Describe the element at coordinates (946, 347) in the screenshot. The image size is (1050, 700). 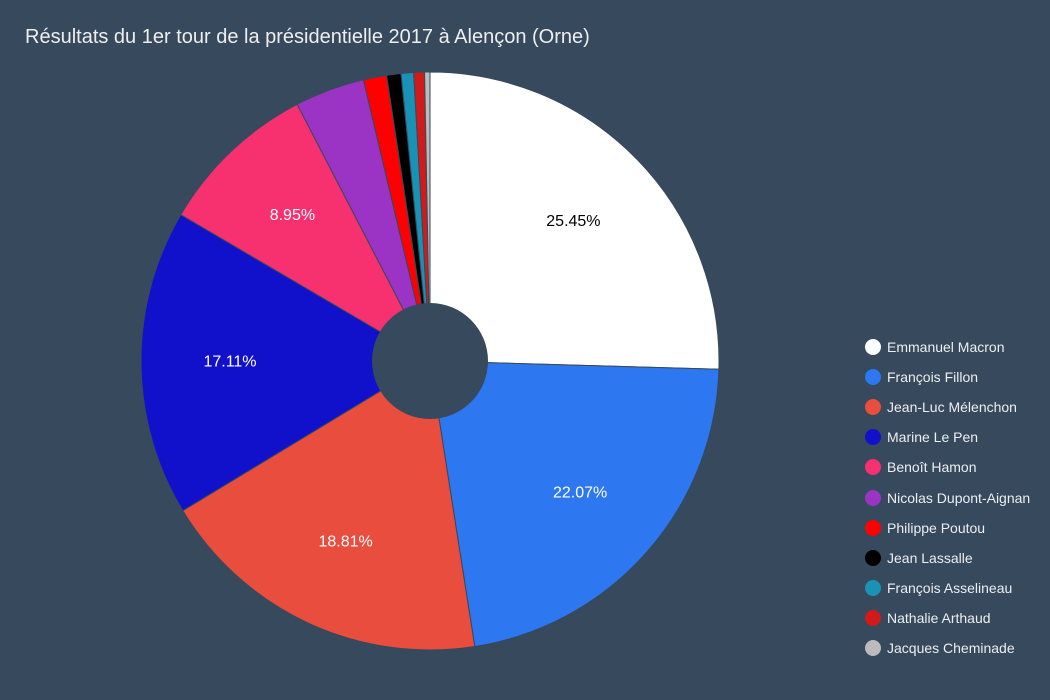
I see `legend-label: Emmanuel Macron` at that location.